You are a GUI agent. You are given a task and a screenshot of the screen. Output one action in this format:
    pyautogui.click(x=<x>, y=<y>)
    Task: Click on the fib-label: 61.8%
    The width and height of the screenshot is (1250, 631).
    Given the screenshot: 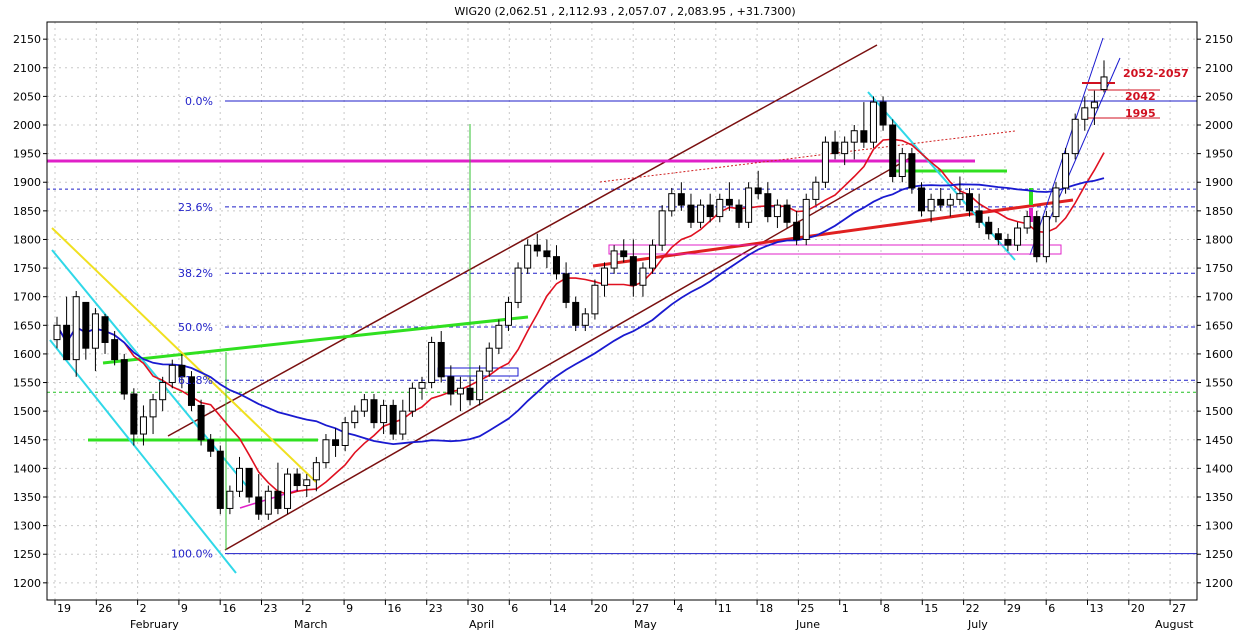 What is the action you would take?
    pyautogui.click(x=195, y=380)
    